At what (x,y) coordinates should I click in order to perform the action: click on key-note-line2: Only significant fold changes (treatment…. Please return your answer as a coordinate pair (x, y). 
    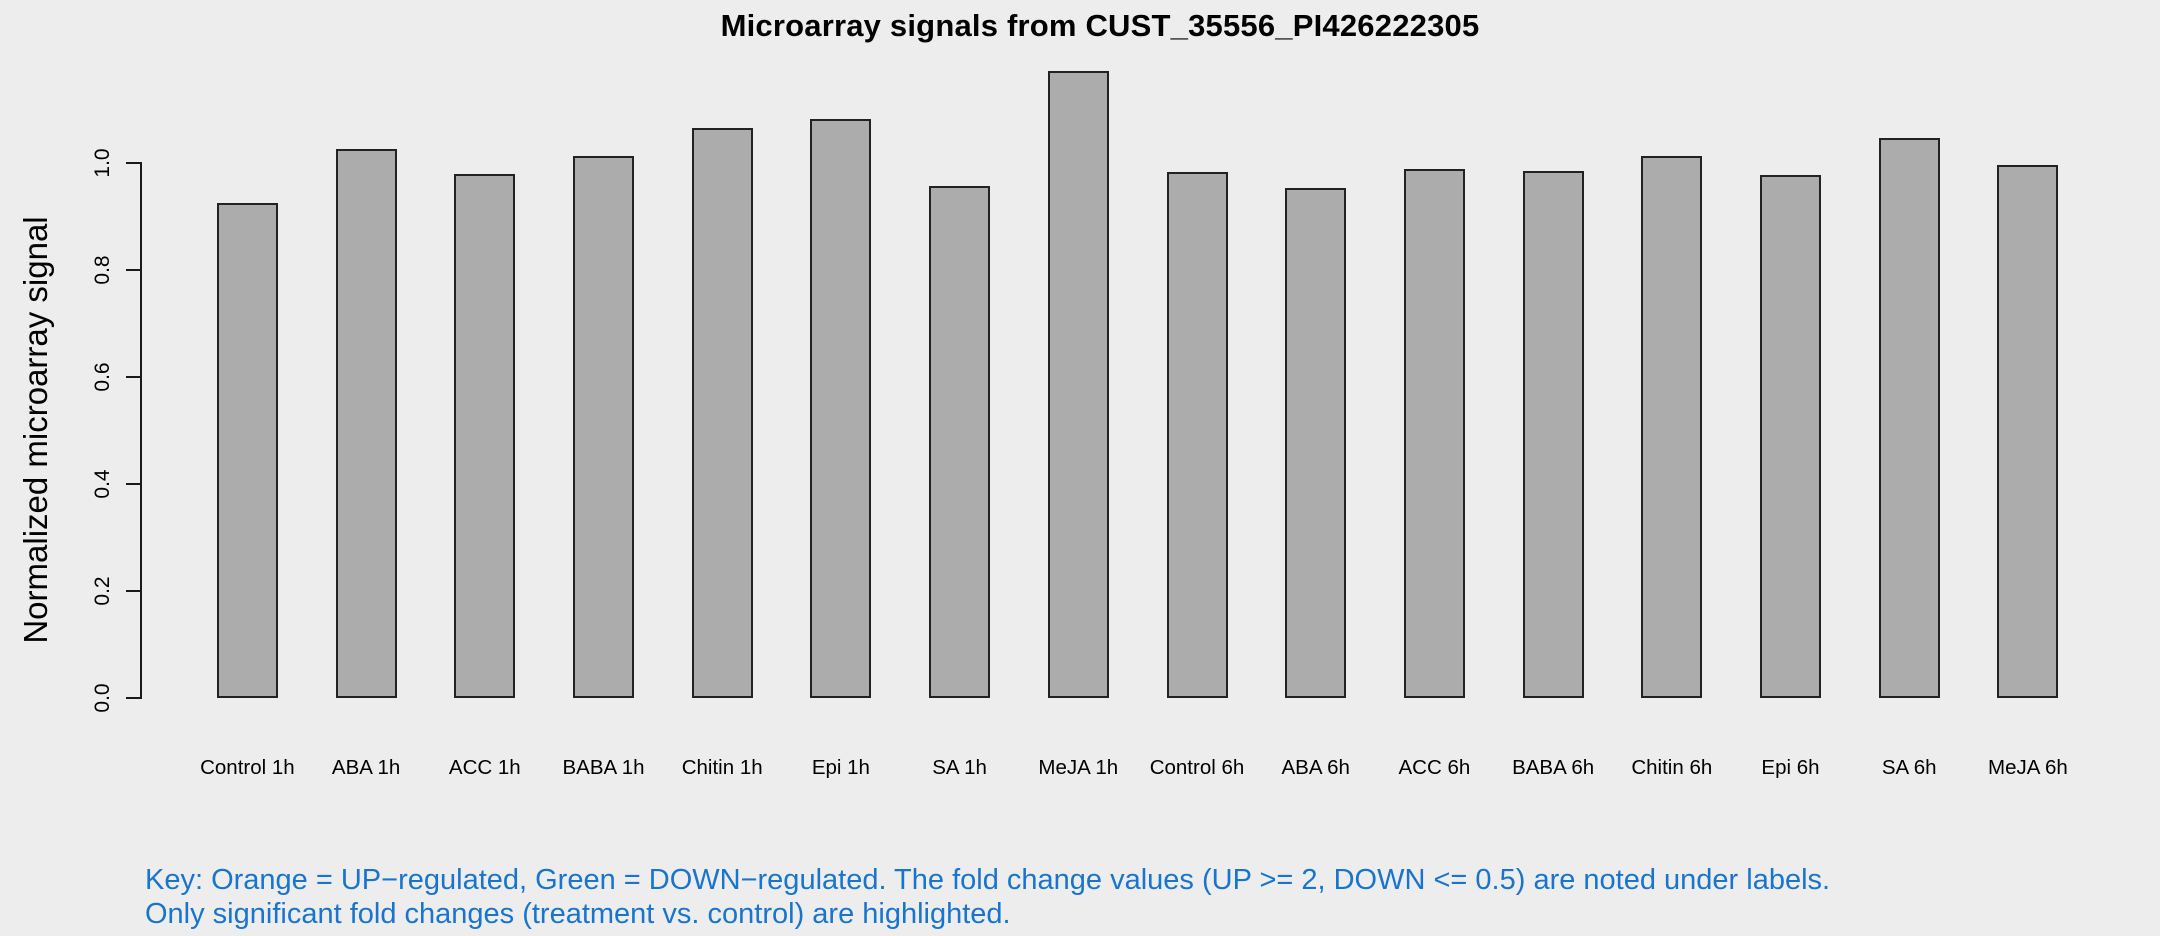
    Looking at the image, I should click on (578, 914).